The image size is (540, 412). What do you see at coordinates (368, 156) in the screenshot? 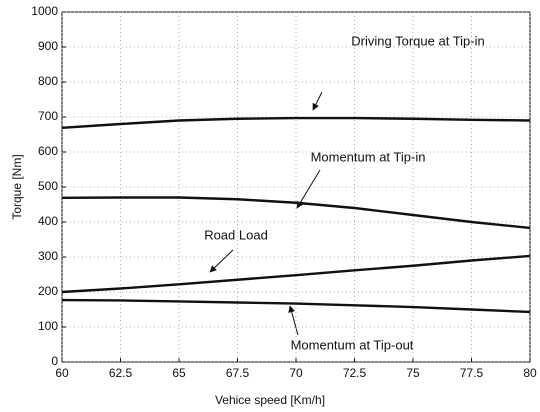
I see `annotation: Momentum at Tip-in` at bounding box center [368, 156].